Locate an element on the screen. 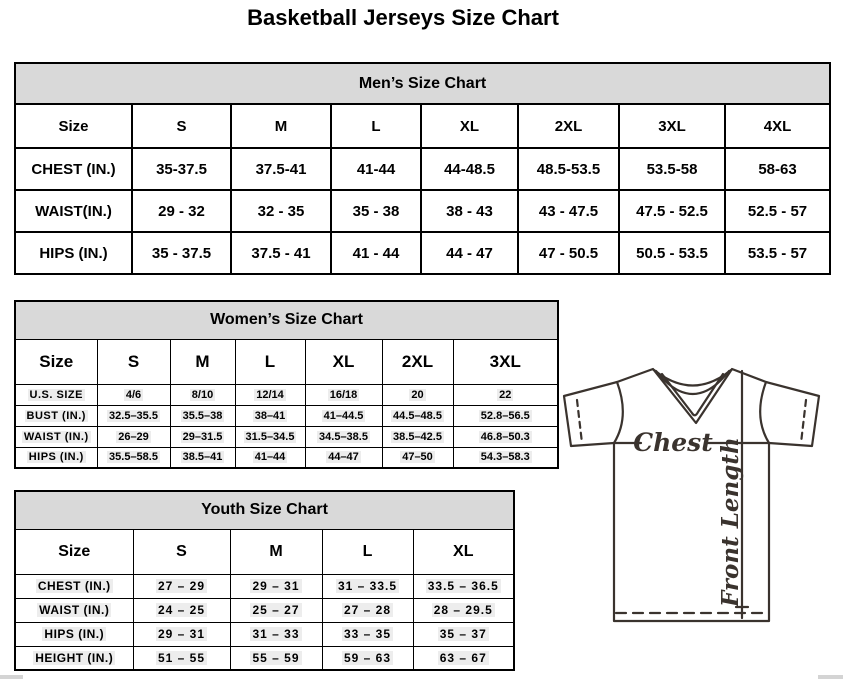 This screenshot has height=679, width=843. table-caption: Men’s Size Chart is located at coordinates (422, 83).